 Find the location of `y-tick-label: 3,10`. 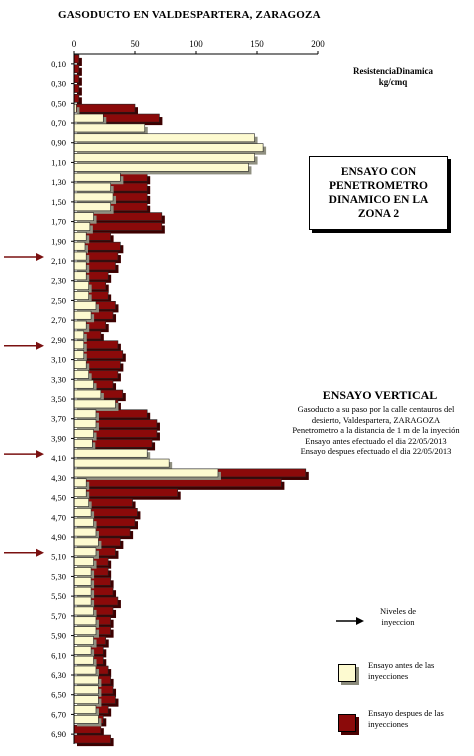

y-tick-label: 3,10 is located at coordinates (58, 360).